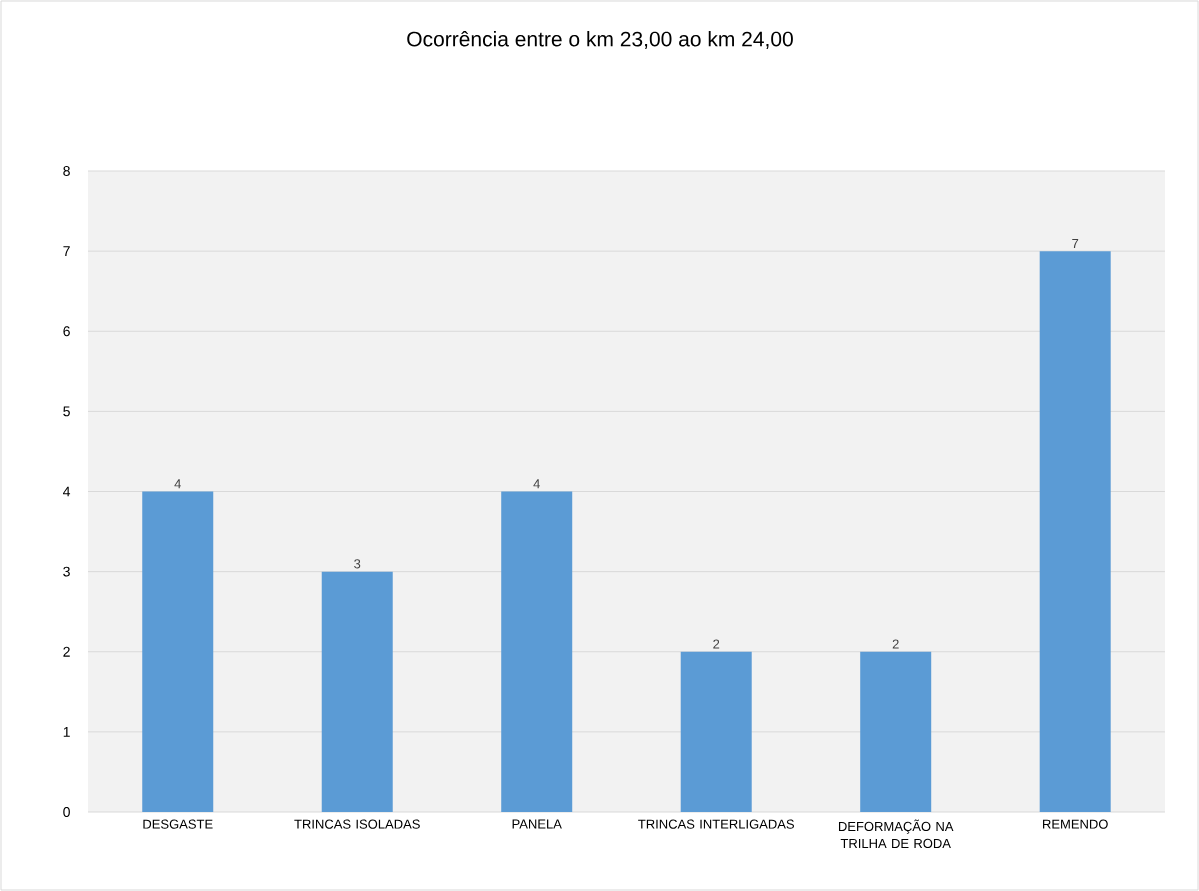 This screenshot has height=891, width=1199. What do you see at coordinates (66, 171) in the screenshot?
I see `y-tick-label: 8` at bounding box center [66, 171].